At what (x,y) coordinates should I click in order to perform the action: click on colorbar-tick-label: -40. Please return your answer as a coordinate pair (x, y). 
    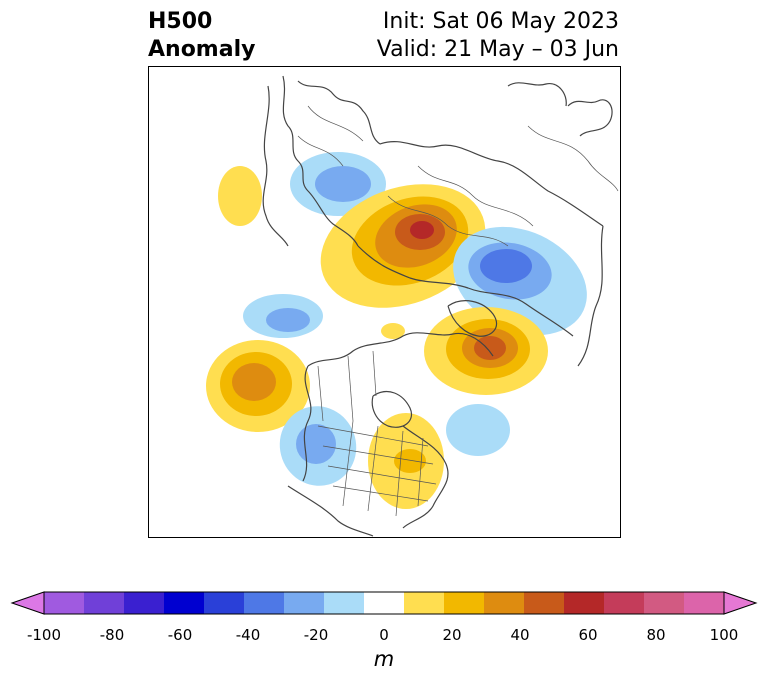
    Looking at the image, I should click on (248, 635).